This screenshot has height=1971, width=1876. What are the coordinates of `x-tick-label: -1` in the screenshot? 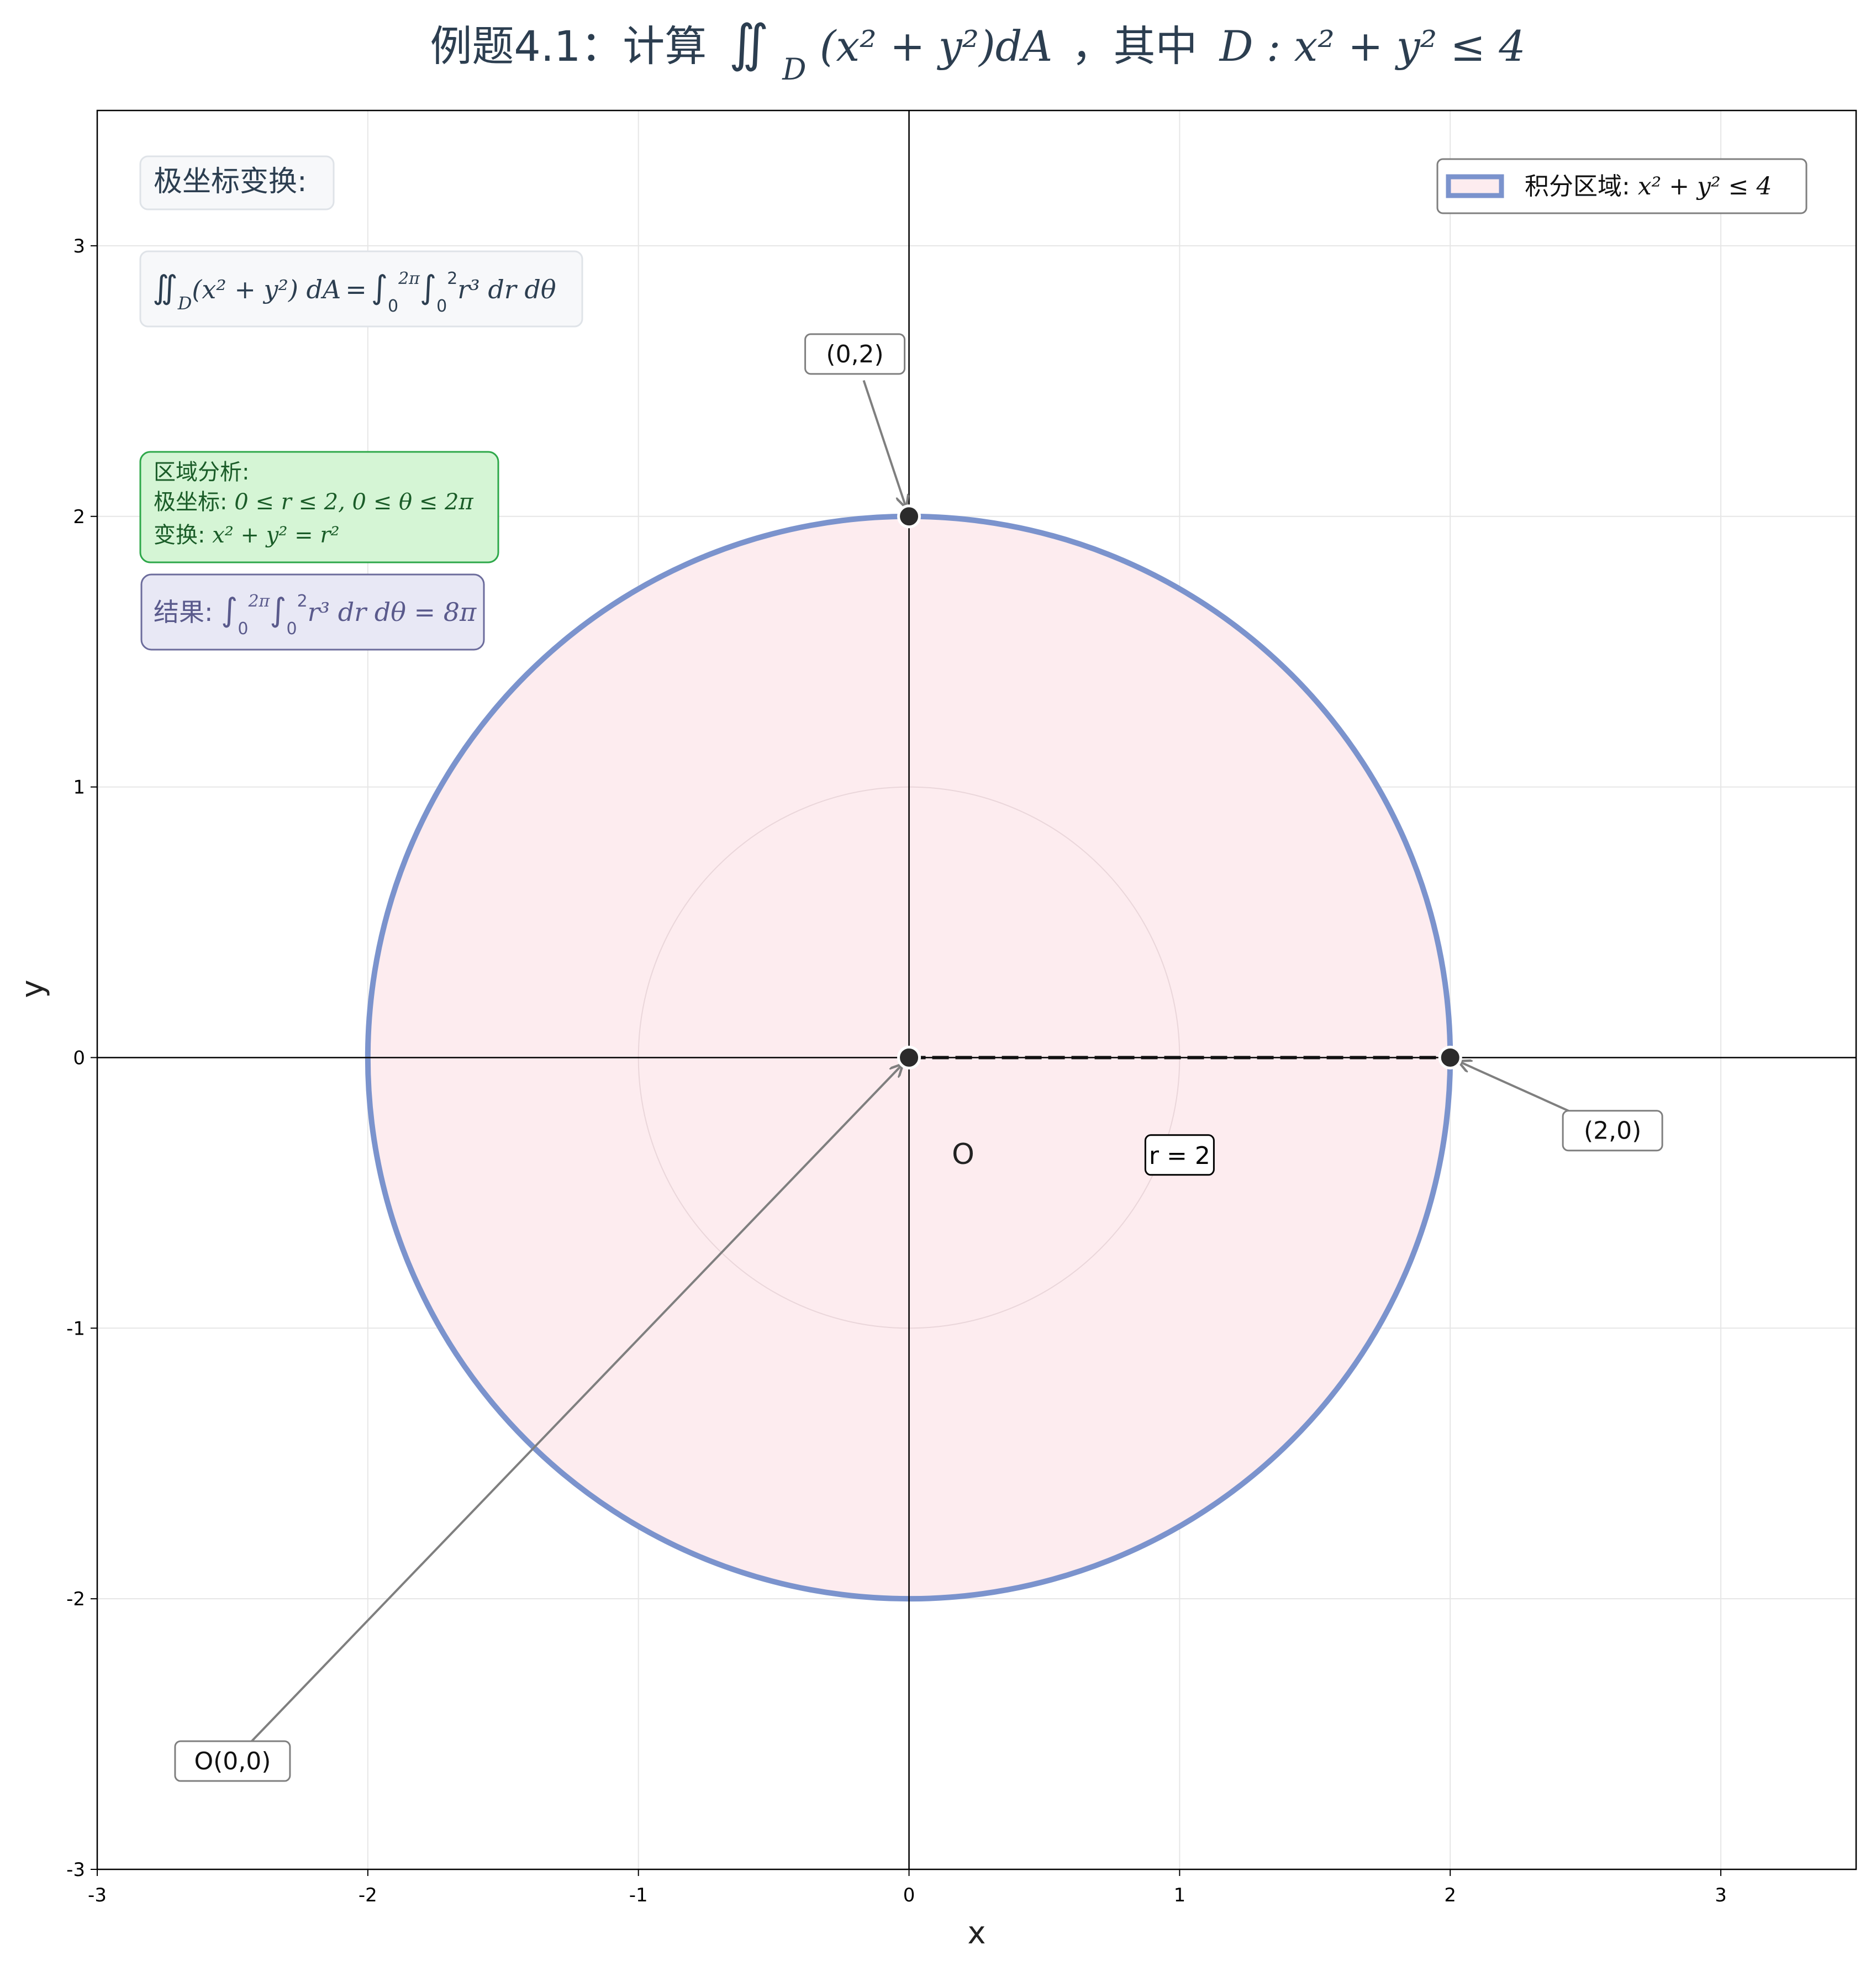 It's located at (638, 1895).